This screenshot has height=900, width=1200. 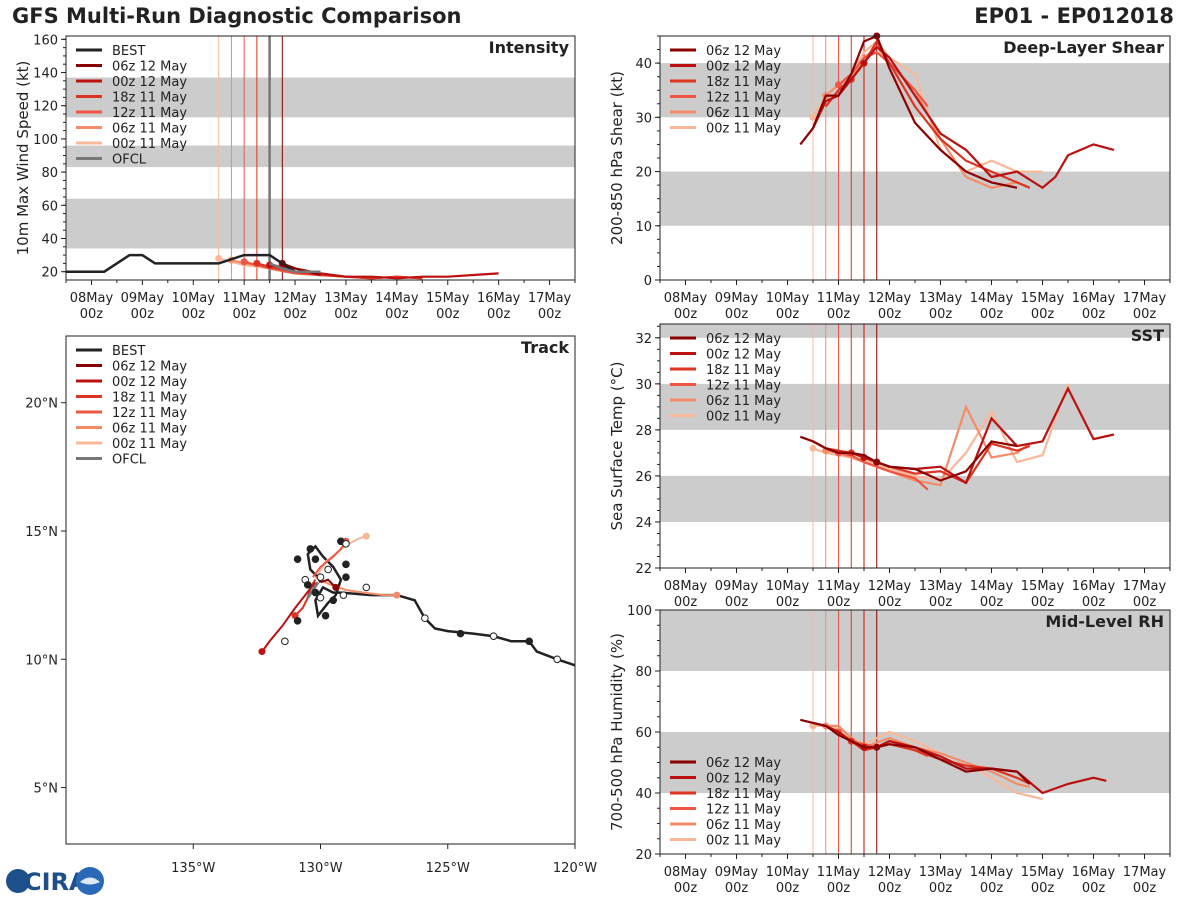 I want to click on rh-ytick-label: 20, so click(x=643, y=855).